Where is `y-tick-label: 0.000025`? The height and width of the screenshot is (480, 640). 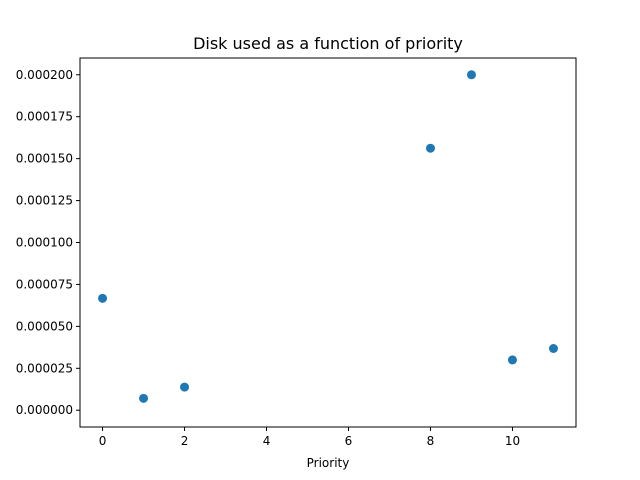
y-tick-label: 0.000025 is located at coordinates (44, 368).